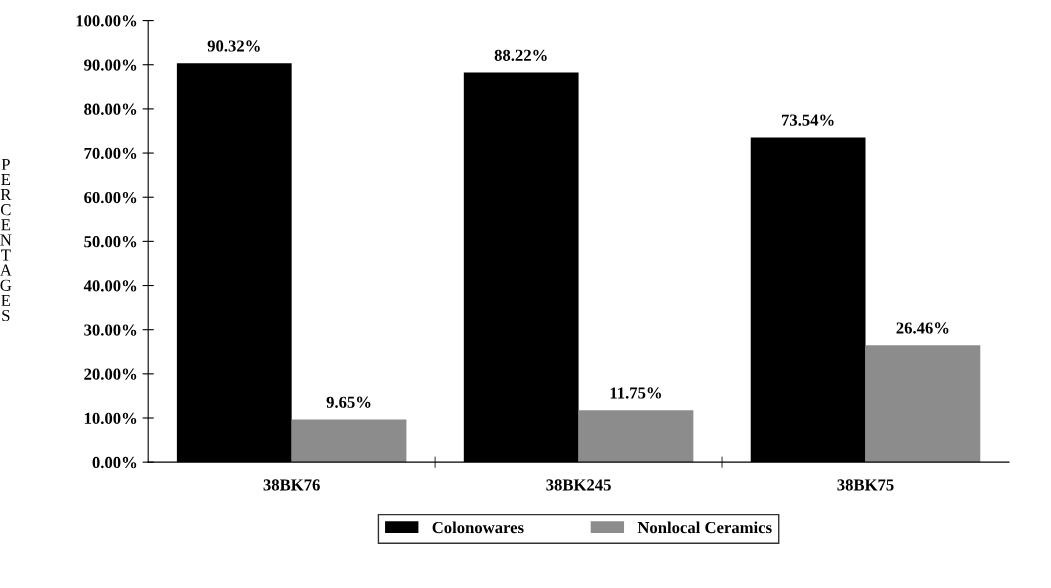  I want to click on y-tick-label: 20.00%, so click(110, 374).